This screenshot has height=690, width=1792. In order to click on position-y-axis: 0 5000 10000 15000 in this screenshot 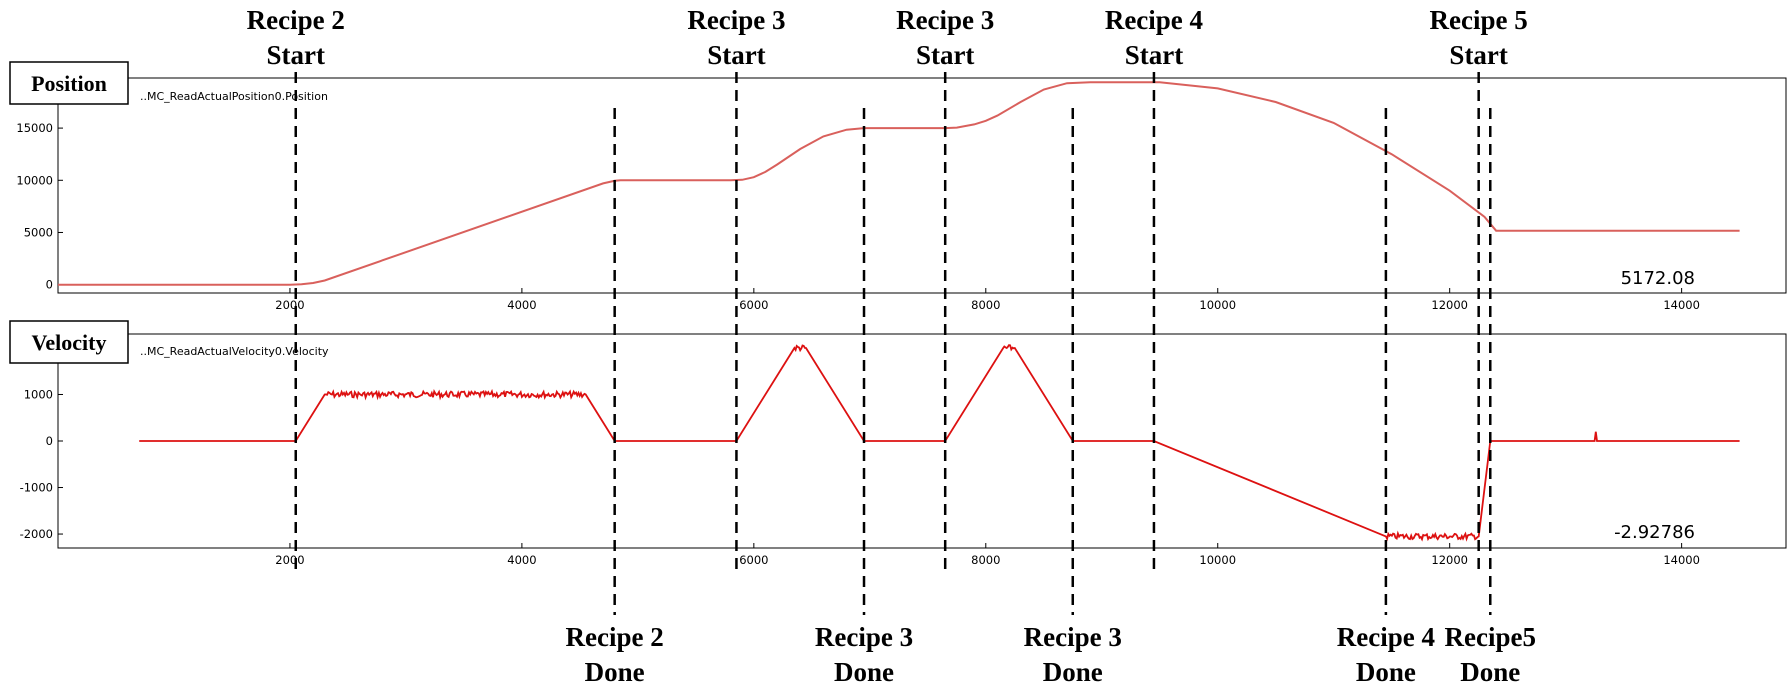, I will do `click(39, 206)`.